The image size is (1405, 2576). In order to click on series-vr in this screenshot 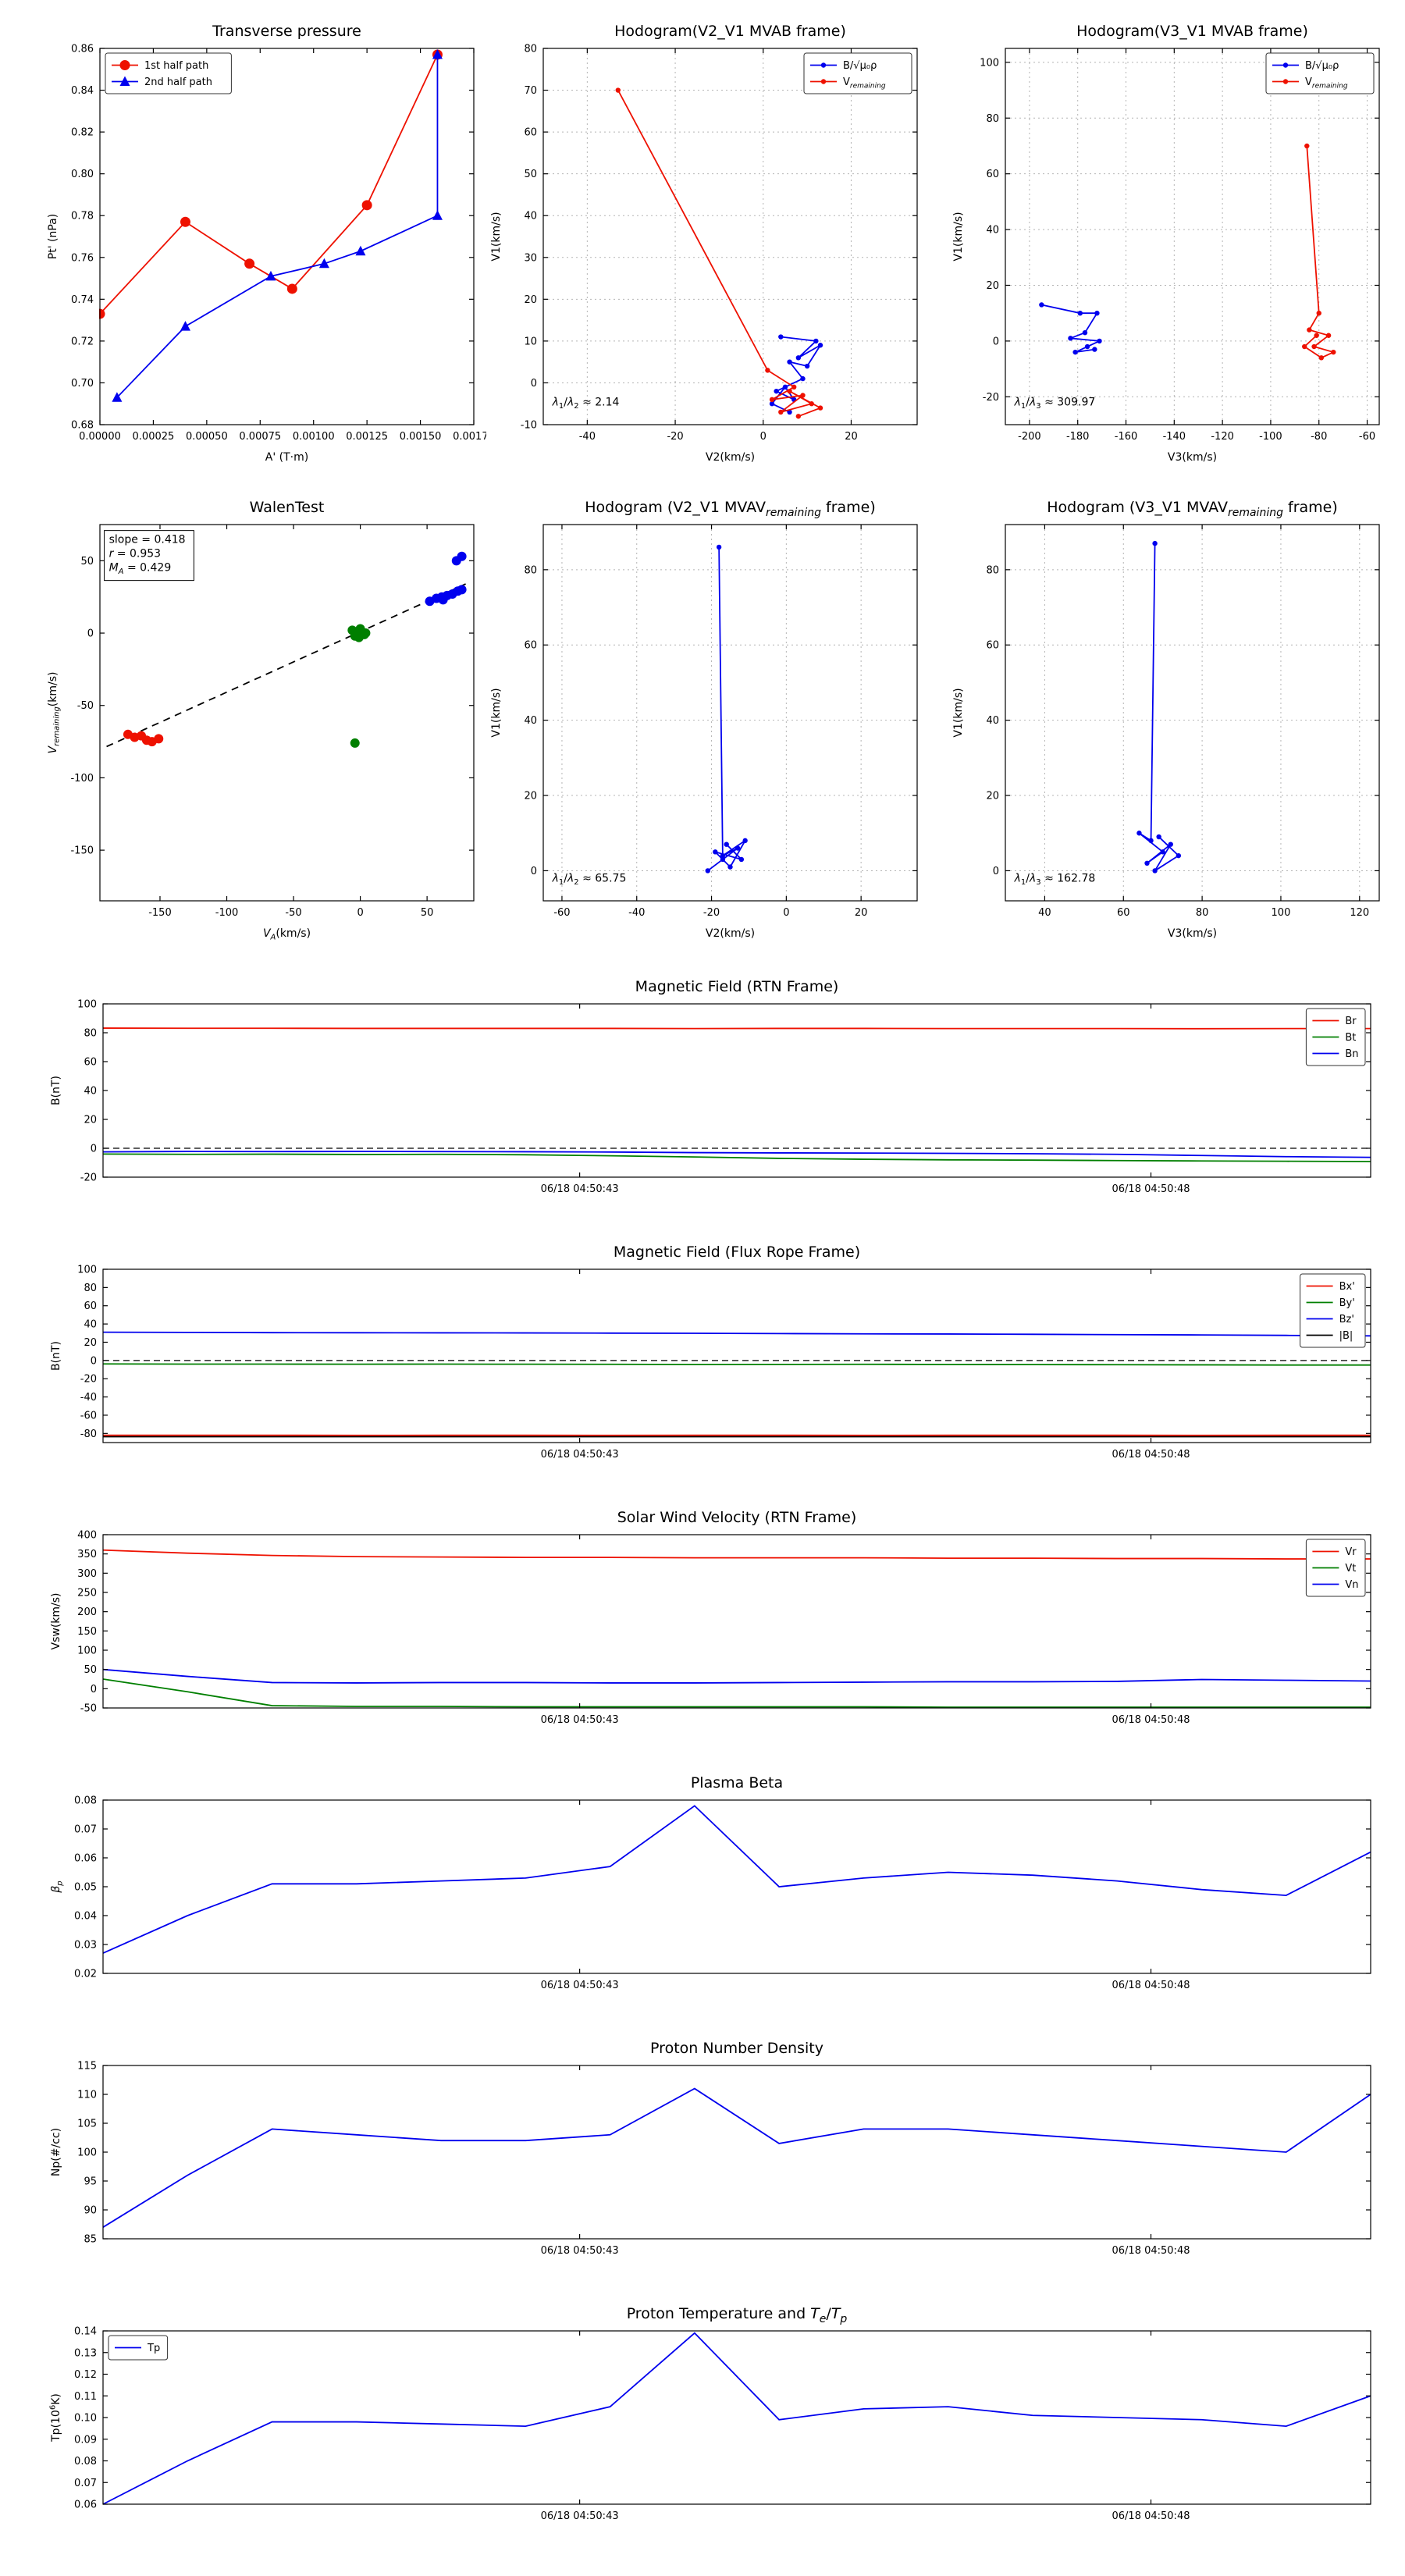, I will do `click(737, 1554)`.